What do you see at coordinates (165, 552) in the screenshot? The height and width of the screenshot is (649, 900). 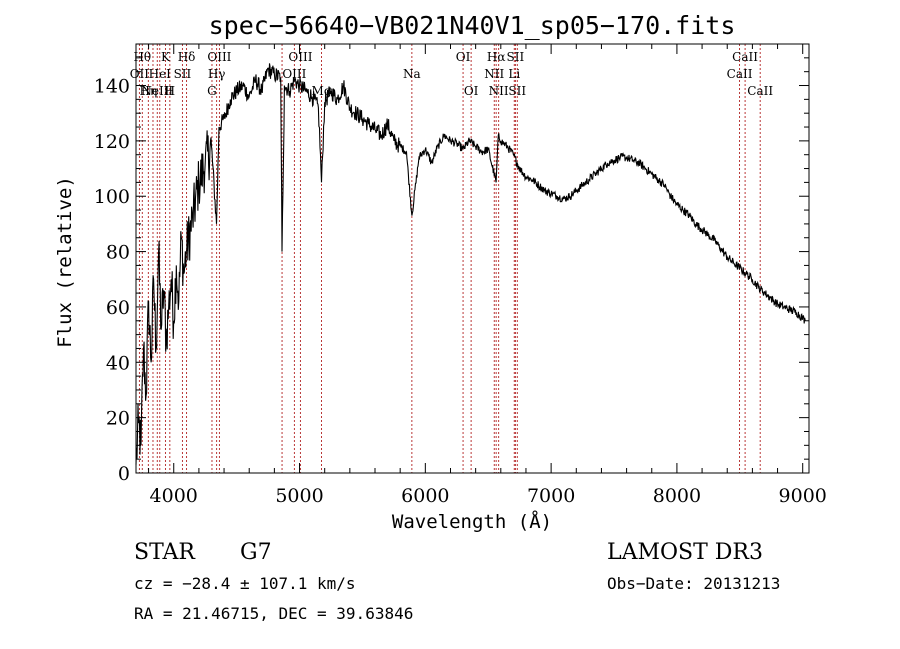 I see `object-class: STAR` at bounding box center [165, 552].